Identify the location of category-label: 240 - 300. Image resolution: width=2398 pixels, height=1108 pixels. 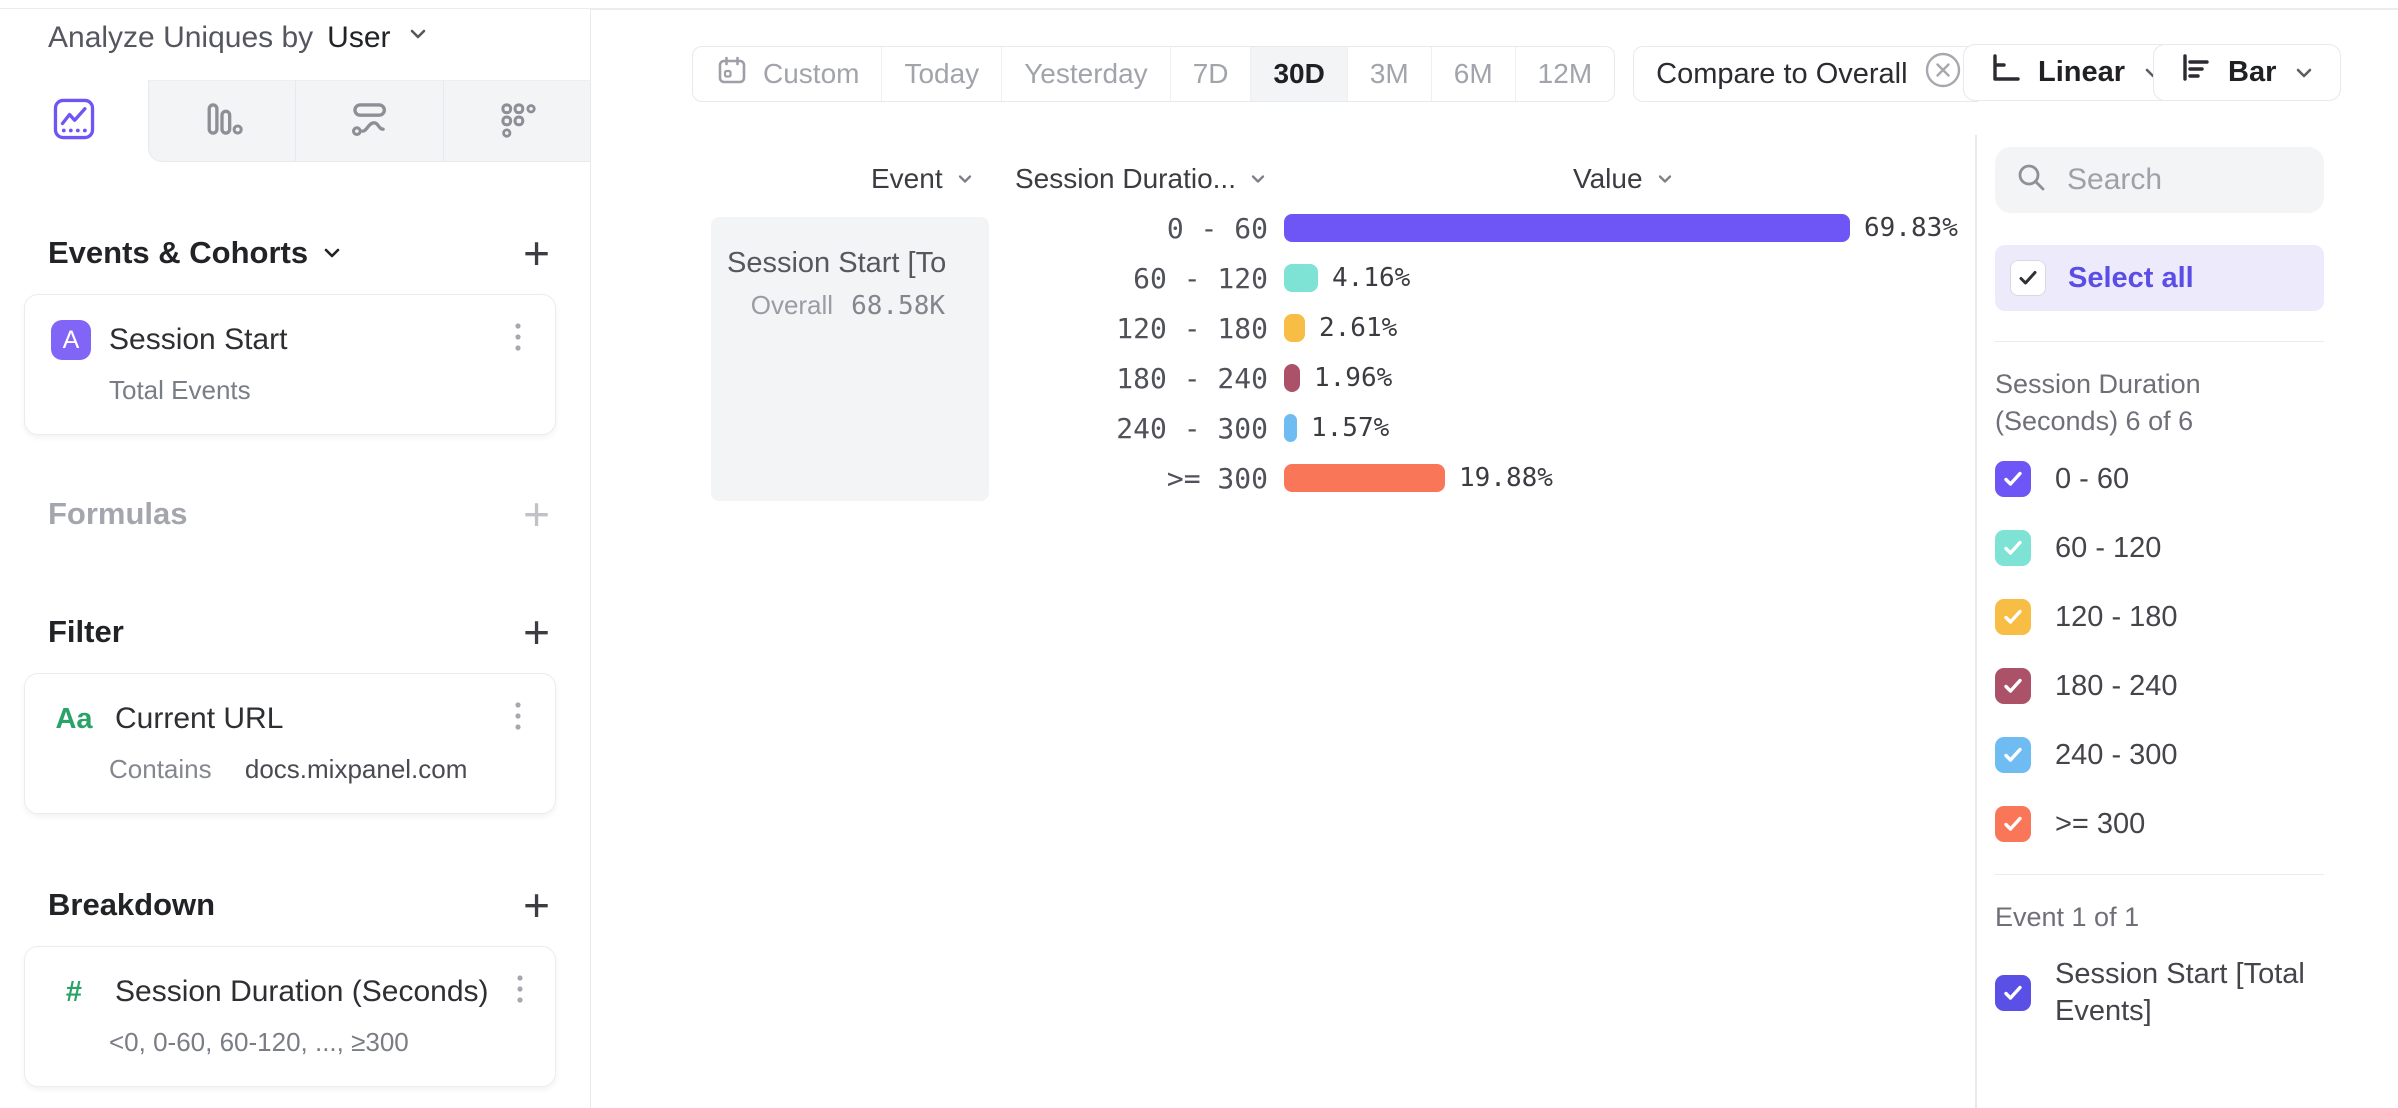
(1192, 428).